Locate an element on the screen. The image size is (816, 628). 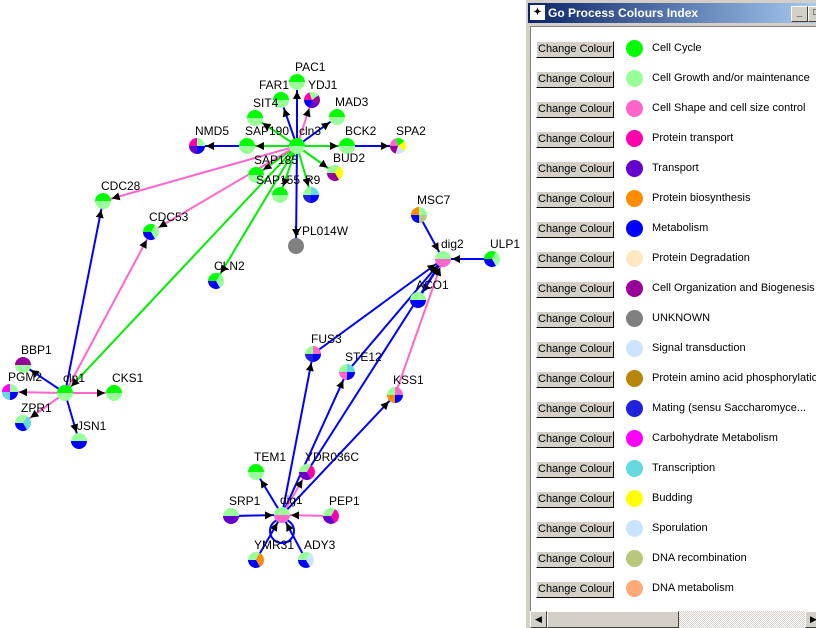
node-R9: R9 is located at coordinates (312, 188).